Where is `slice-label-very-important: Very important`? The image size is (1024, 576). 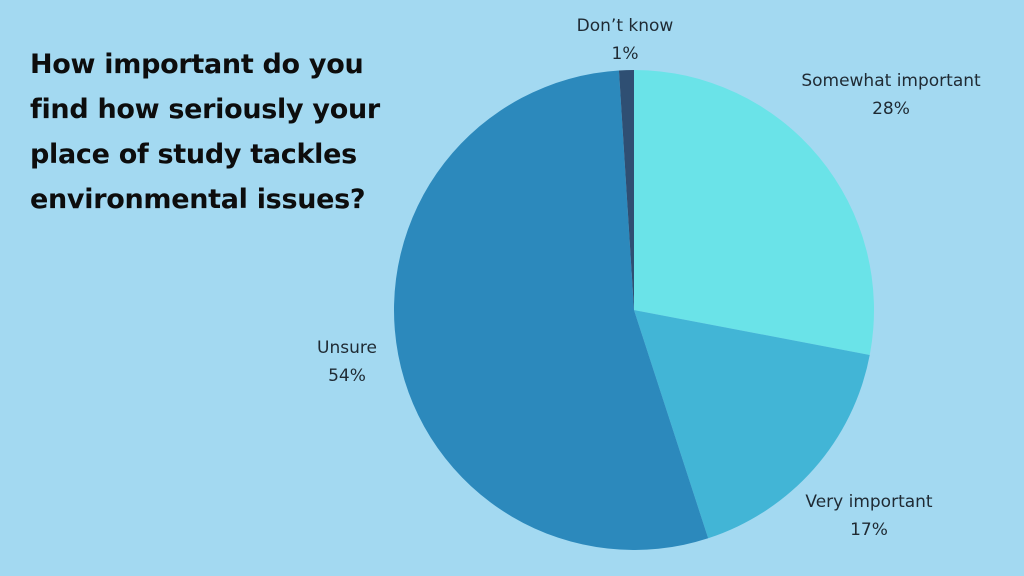
slice-label-very-important: Very important is located at coordinates (869, 502).